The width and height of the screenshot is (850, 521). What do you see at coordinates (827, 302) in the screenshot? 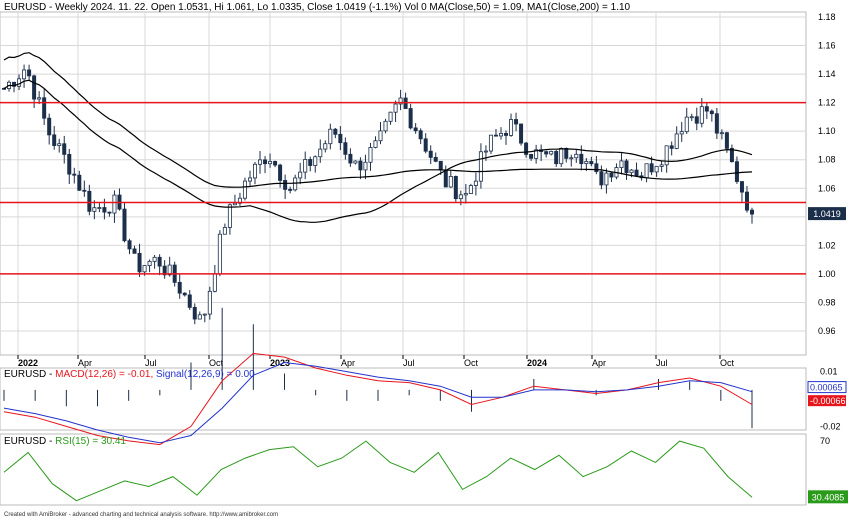
I see `y-tick-label: 0.98` at bounding box center [827, 302].